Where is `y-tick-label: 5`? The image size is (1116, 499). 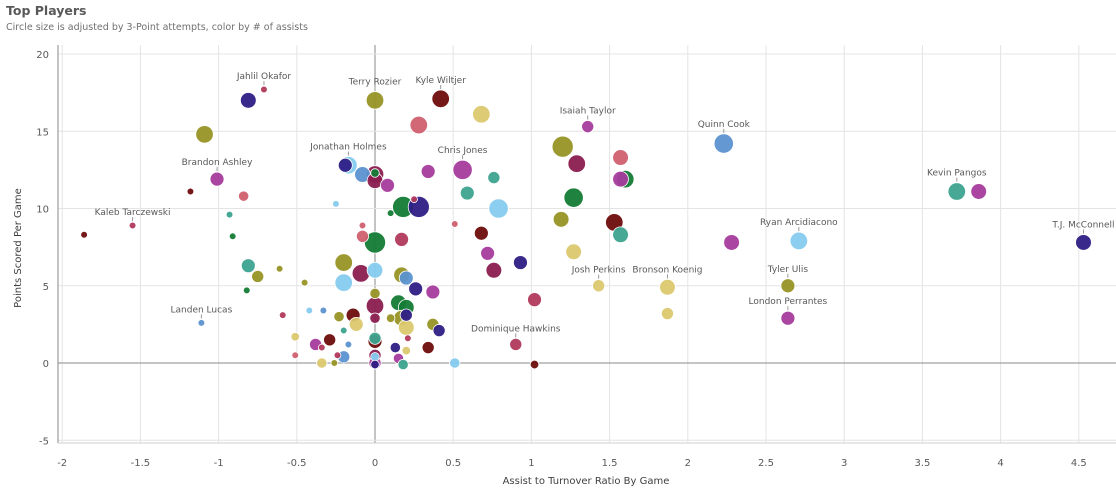
y-tick-label: 5 is located at coordinates (46, 287).